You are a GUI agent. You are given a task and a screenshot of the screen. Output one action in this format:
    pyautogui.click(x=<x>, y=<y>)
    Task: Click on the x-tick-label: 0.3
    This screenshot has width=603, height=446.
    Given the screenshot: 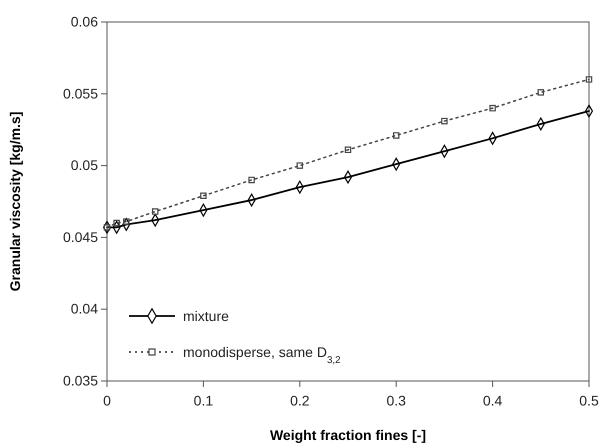 What is the action you would take?
    pyautogui.click(x=396, y=400)
    